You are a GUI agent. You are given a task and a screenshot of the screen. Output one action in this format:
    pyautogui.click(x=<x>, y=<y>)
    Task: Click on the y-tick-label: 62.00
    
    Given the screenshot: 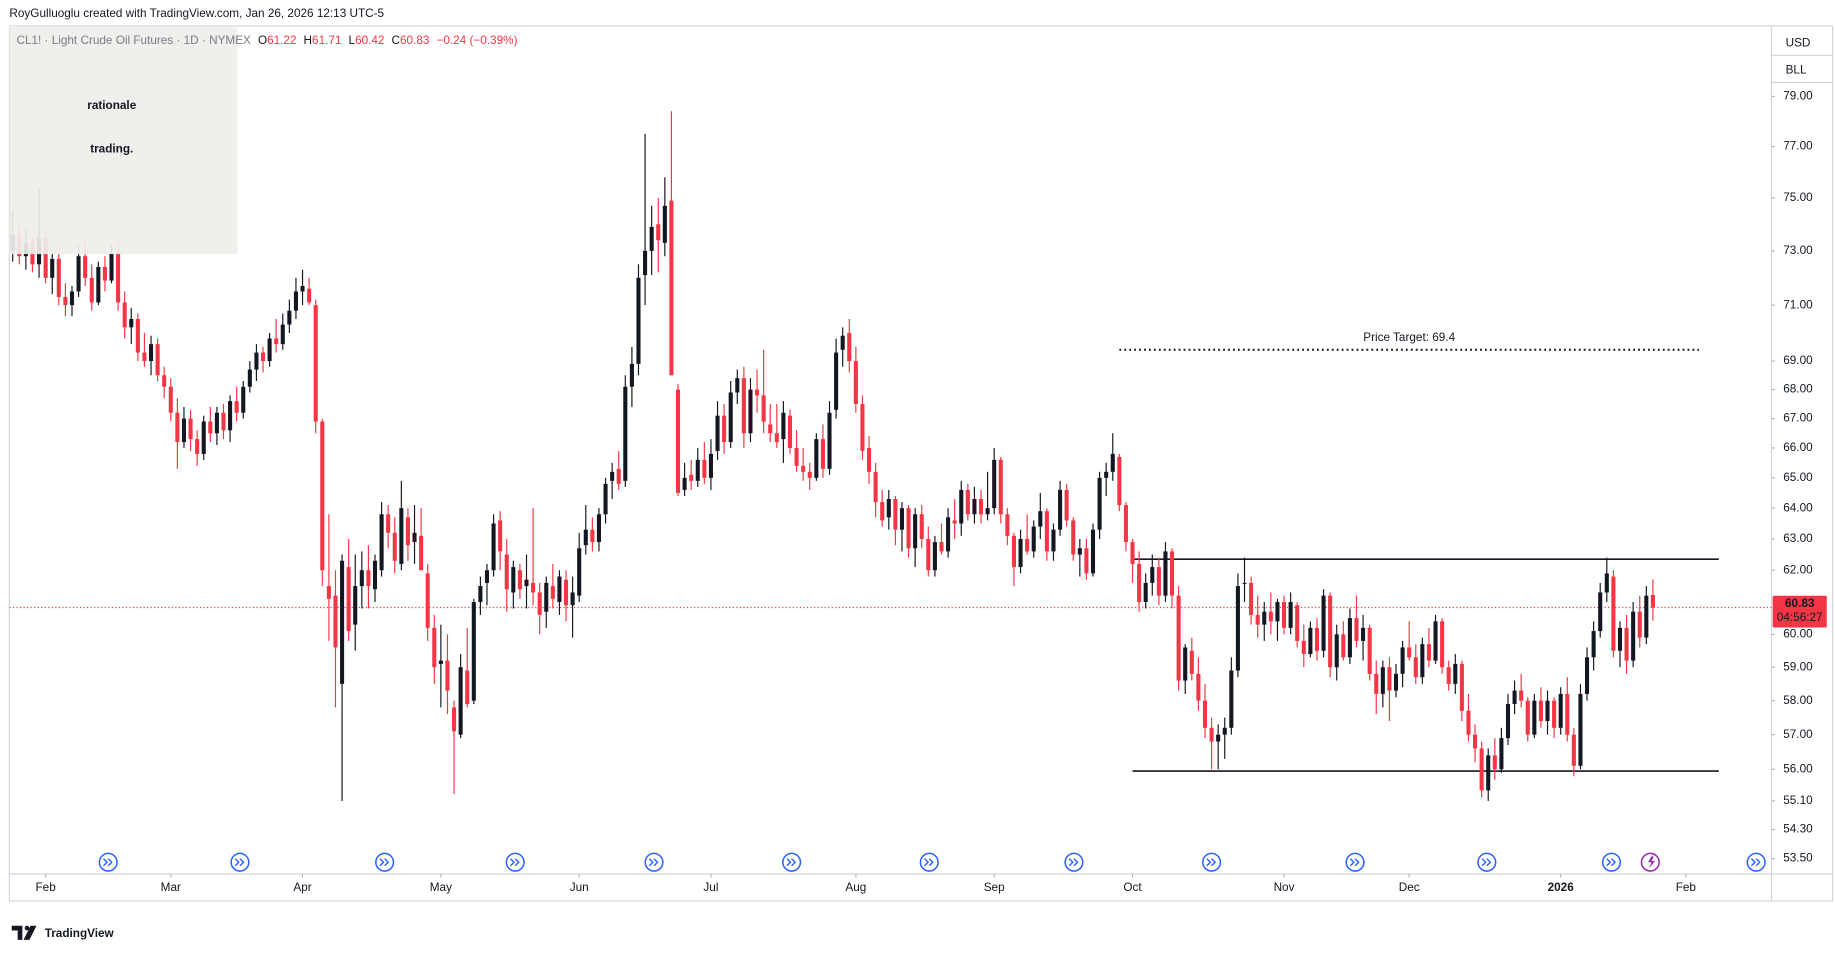 What is the action you would take?
    pyautogui.click(x=1798, y=569)
    